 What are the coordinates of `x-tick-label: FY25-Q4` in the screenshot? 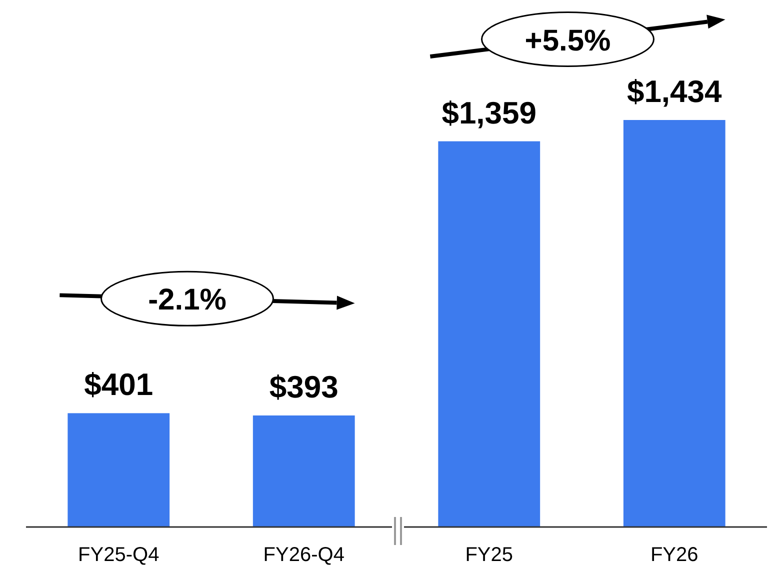 It's located at (119, 555).